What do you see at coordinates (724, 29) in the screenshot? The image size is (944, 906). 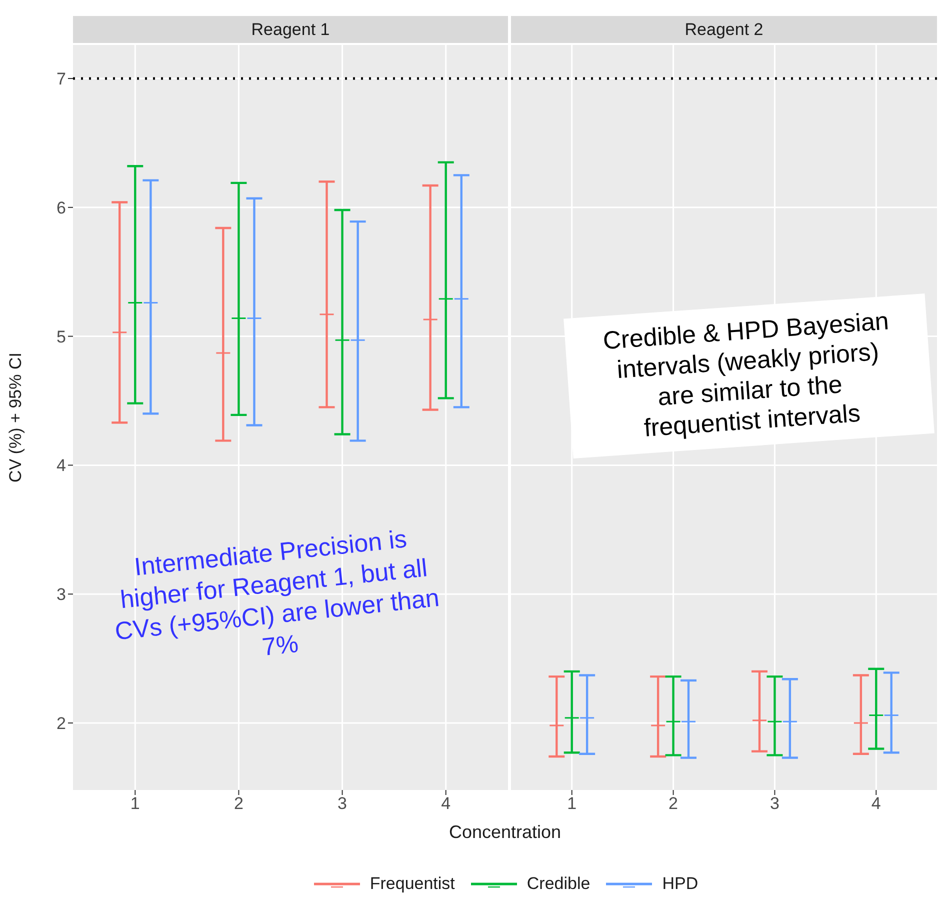 I see `chart-title: Reagent 2` at bounding box center [724, 29].